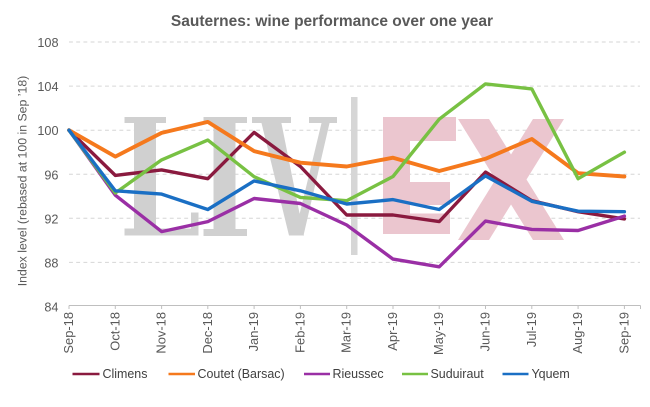 Image resolution: width=650 pixels, height=407 pixels. What do you see at coordinates (23, 181) in the screenshot?
I see `svg-text:Index level (rebased at 100 in: Index level (rebased at 100 in Sep ’18)` at bounding box center [23, 181].